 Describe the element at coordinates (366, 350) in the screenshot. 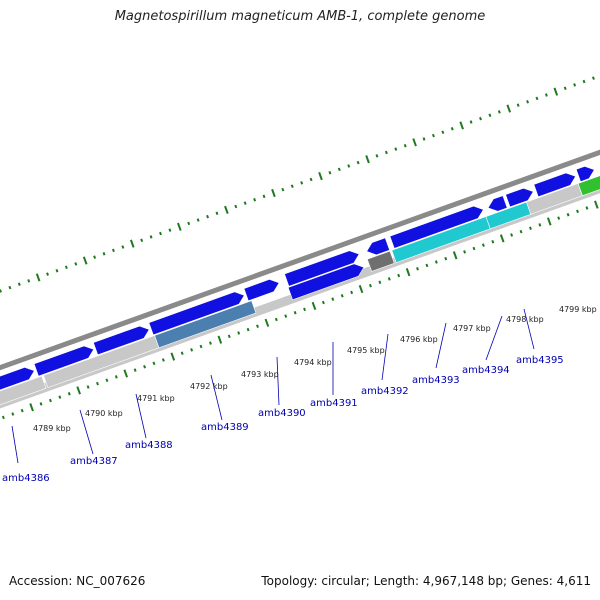

I see `kbp-scale-label: 4795 kbp` at that location.